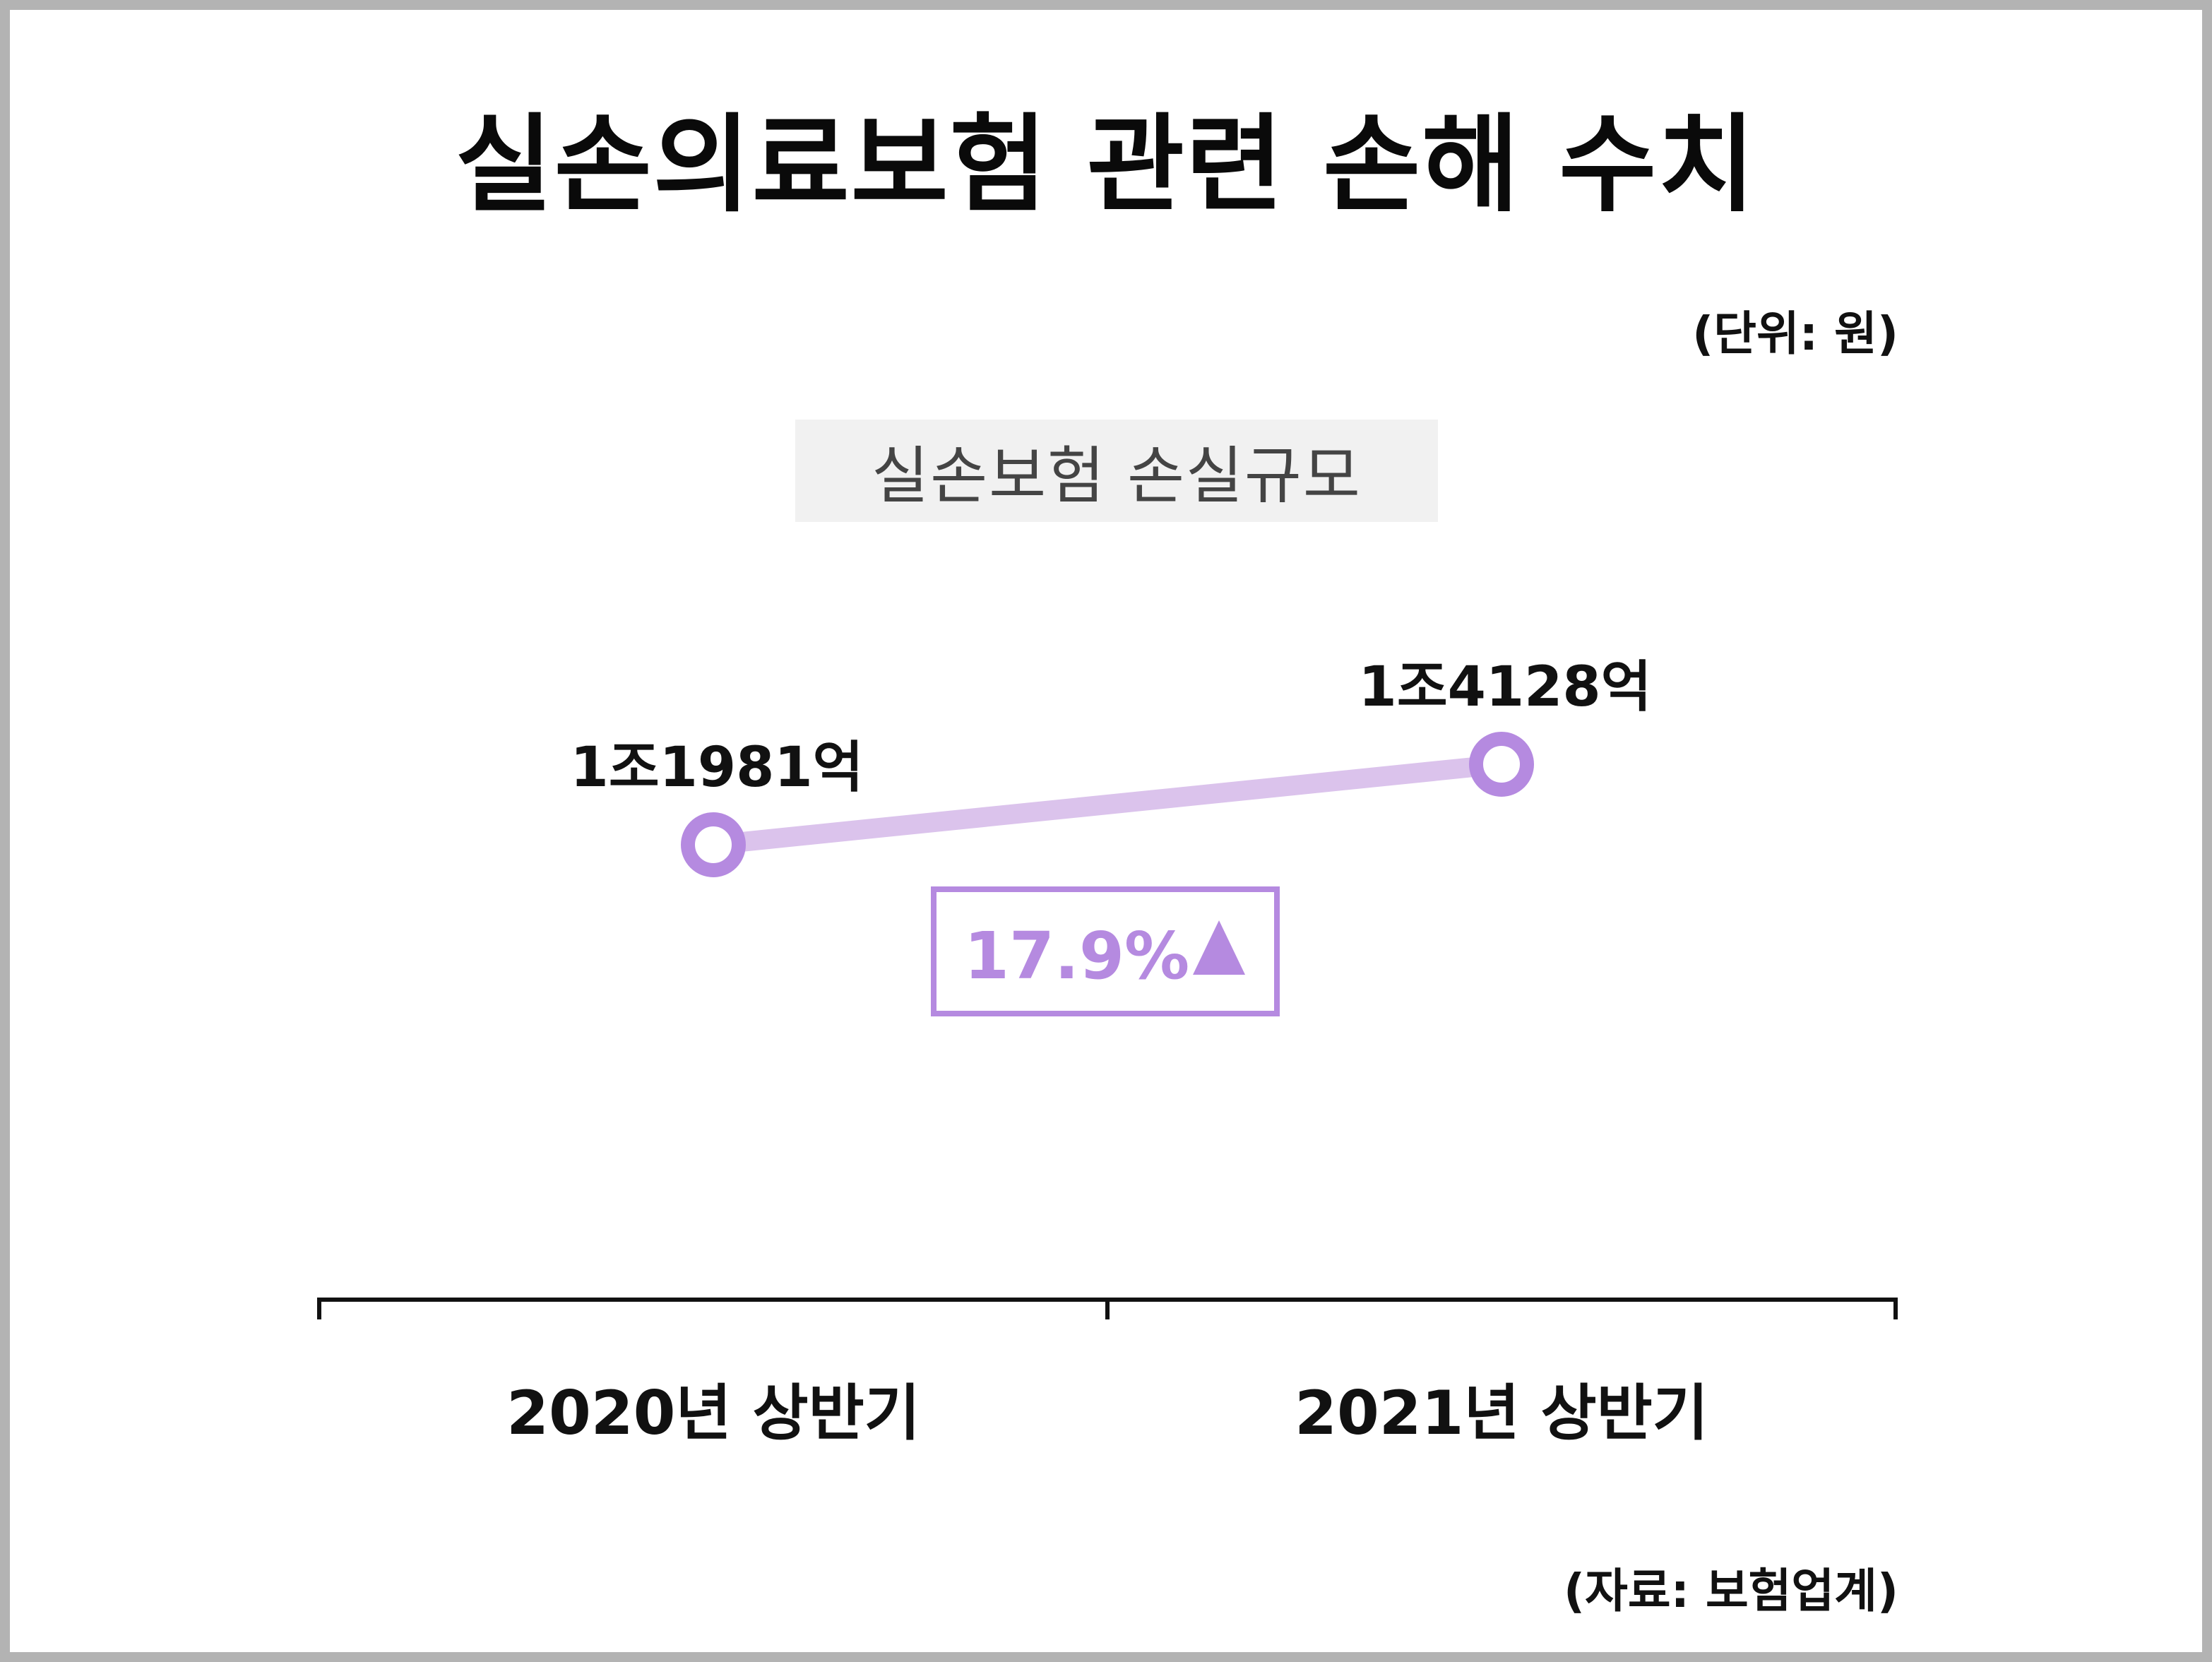 Image resolution: width=2212 pixels, height=1662 pixels. Describe the element at coordinates (1107, 805) in the screenshot. I see `series-line` at that location.